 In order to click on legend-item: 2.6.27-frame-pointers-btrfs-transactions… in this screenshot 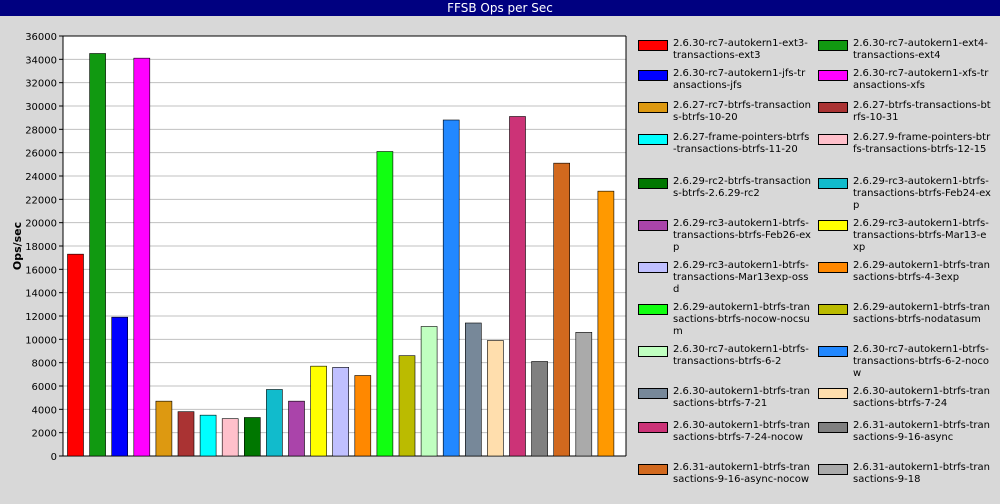, I will do `click(724, 144)`.